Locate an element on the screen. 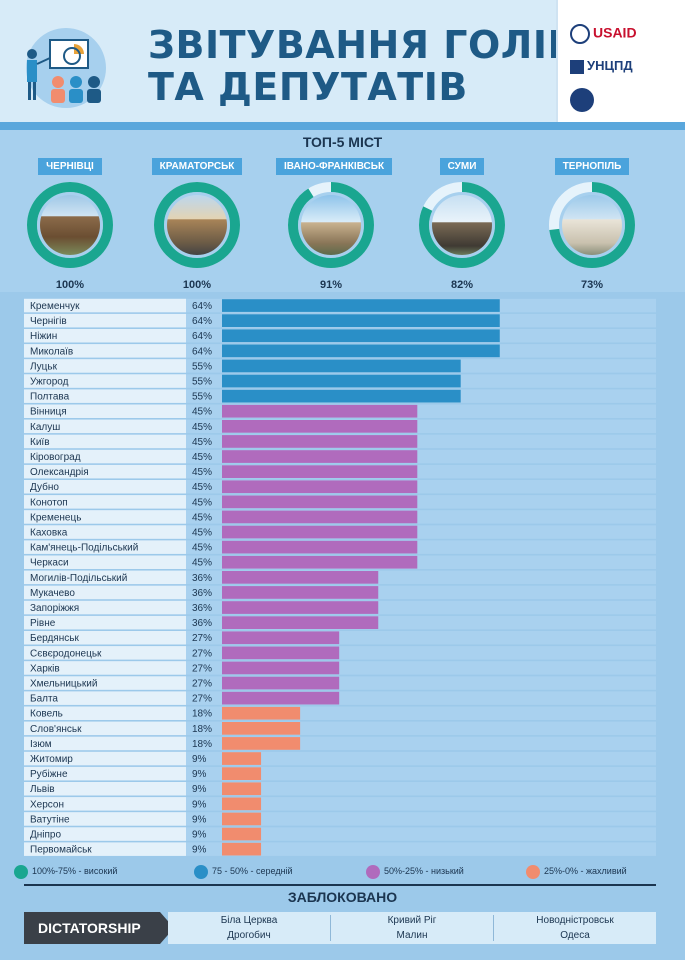  category-label: Кам'янець-Подільський is located at coordinates (84, 548).